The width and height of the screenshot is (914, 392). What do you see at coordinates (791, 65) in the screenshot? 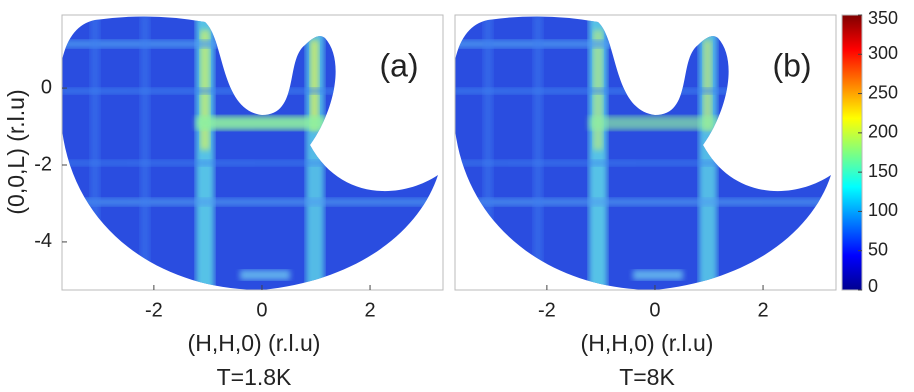
I see `panel-label: (b)` at bounding box center [791, 65].